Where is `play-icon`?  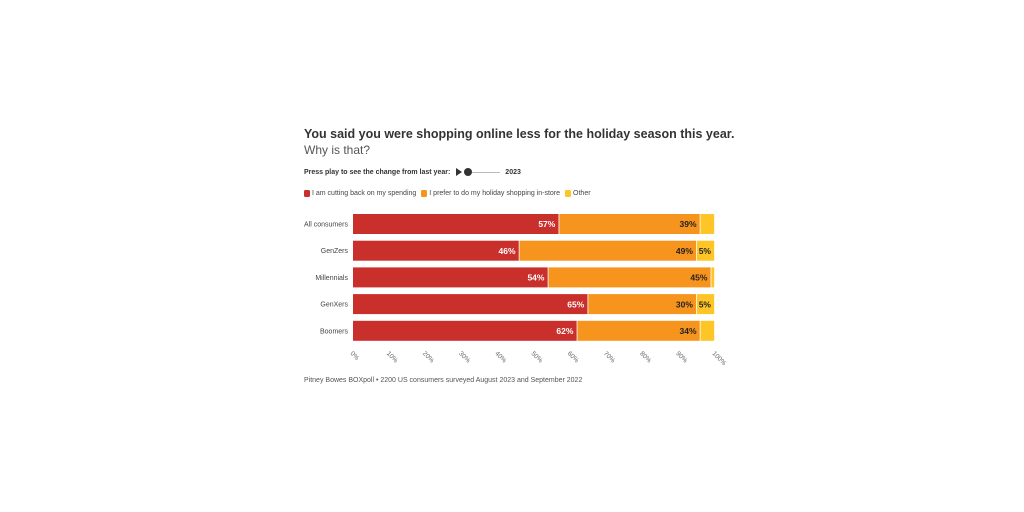
play-icon is located at coordinates (459, 172).